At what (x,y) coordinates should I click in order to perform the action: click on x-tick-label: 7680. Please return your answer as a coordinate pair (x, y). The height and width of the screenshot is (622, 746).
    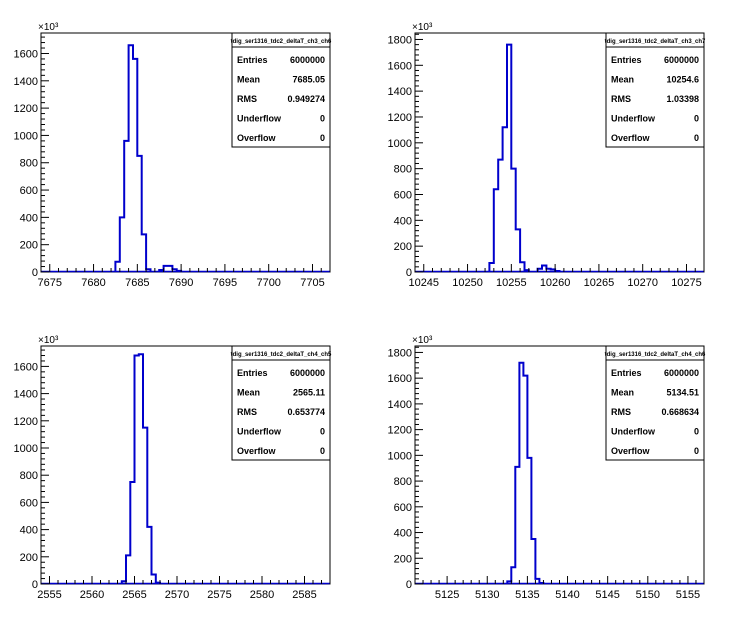
    Looking at the image, I should click on (93, 283).